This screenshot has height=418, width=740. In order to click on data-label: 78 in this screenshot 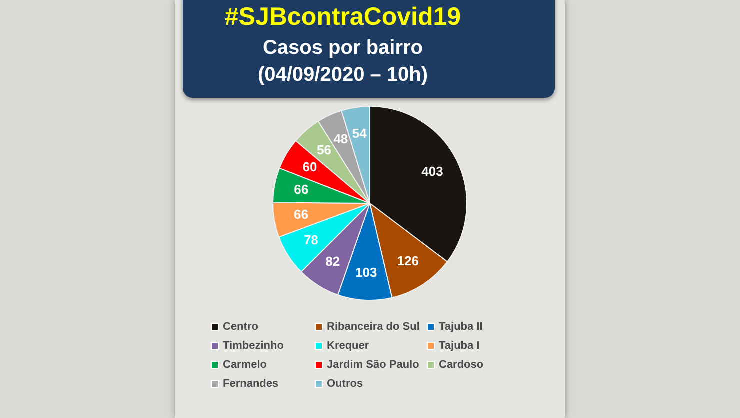, I will do `click(311, 240)`.